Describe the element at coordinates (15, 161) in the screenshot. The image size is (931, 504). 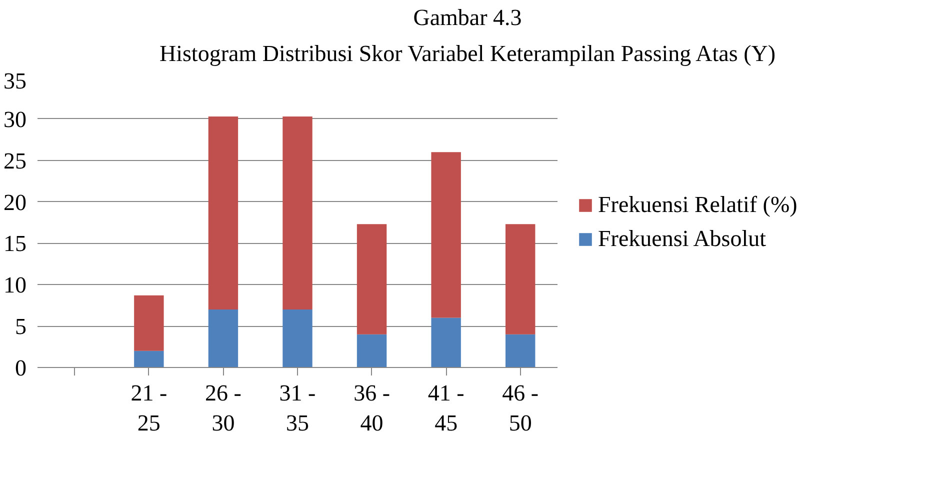
I see `y-tick-label: 25` at that location.